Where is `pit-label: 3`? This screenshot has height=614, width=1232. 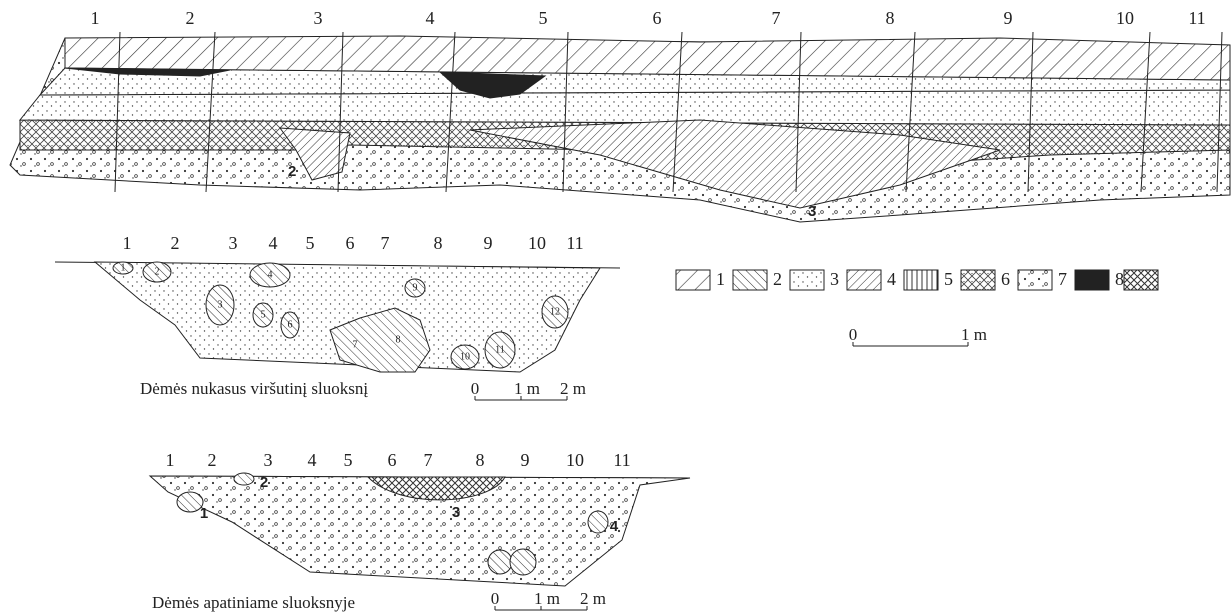 pit-label: 3 is located at coordinates (812, 211).